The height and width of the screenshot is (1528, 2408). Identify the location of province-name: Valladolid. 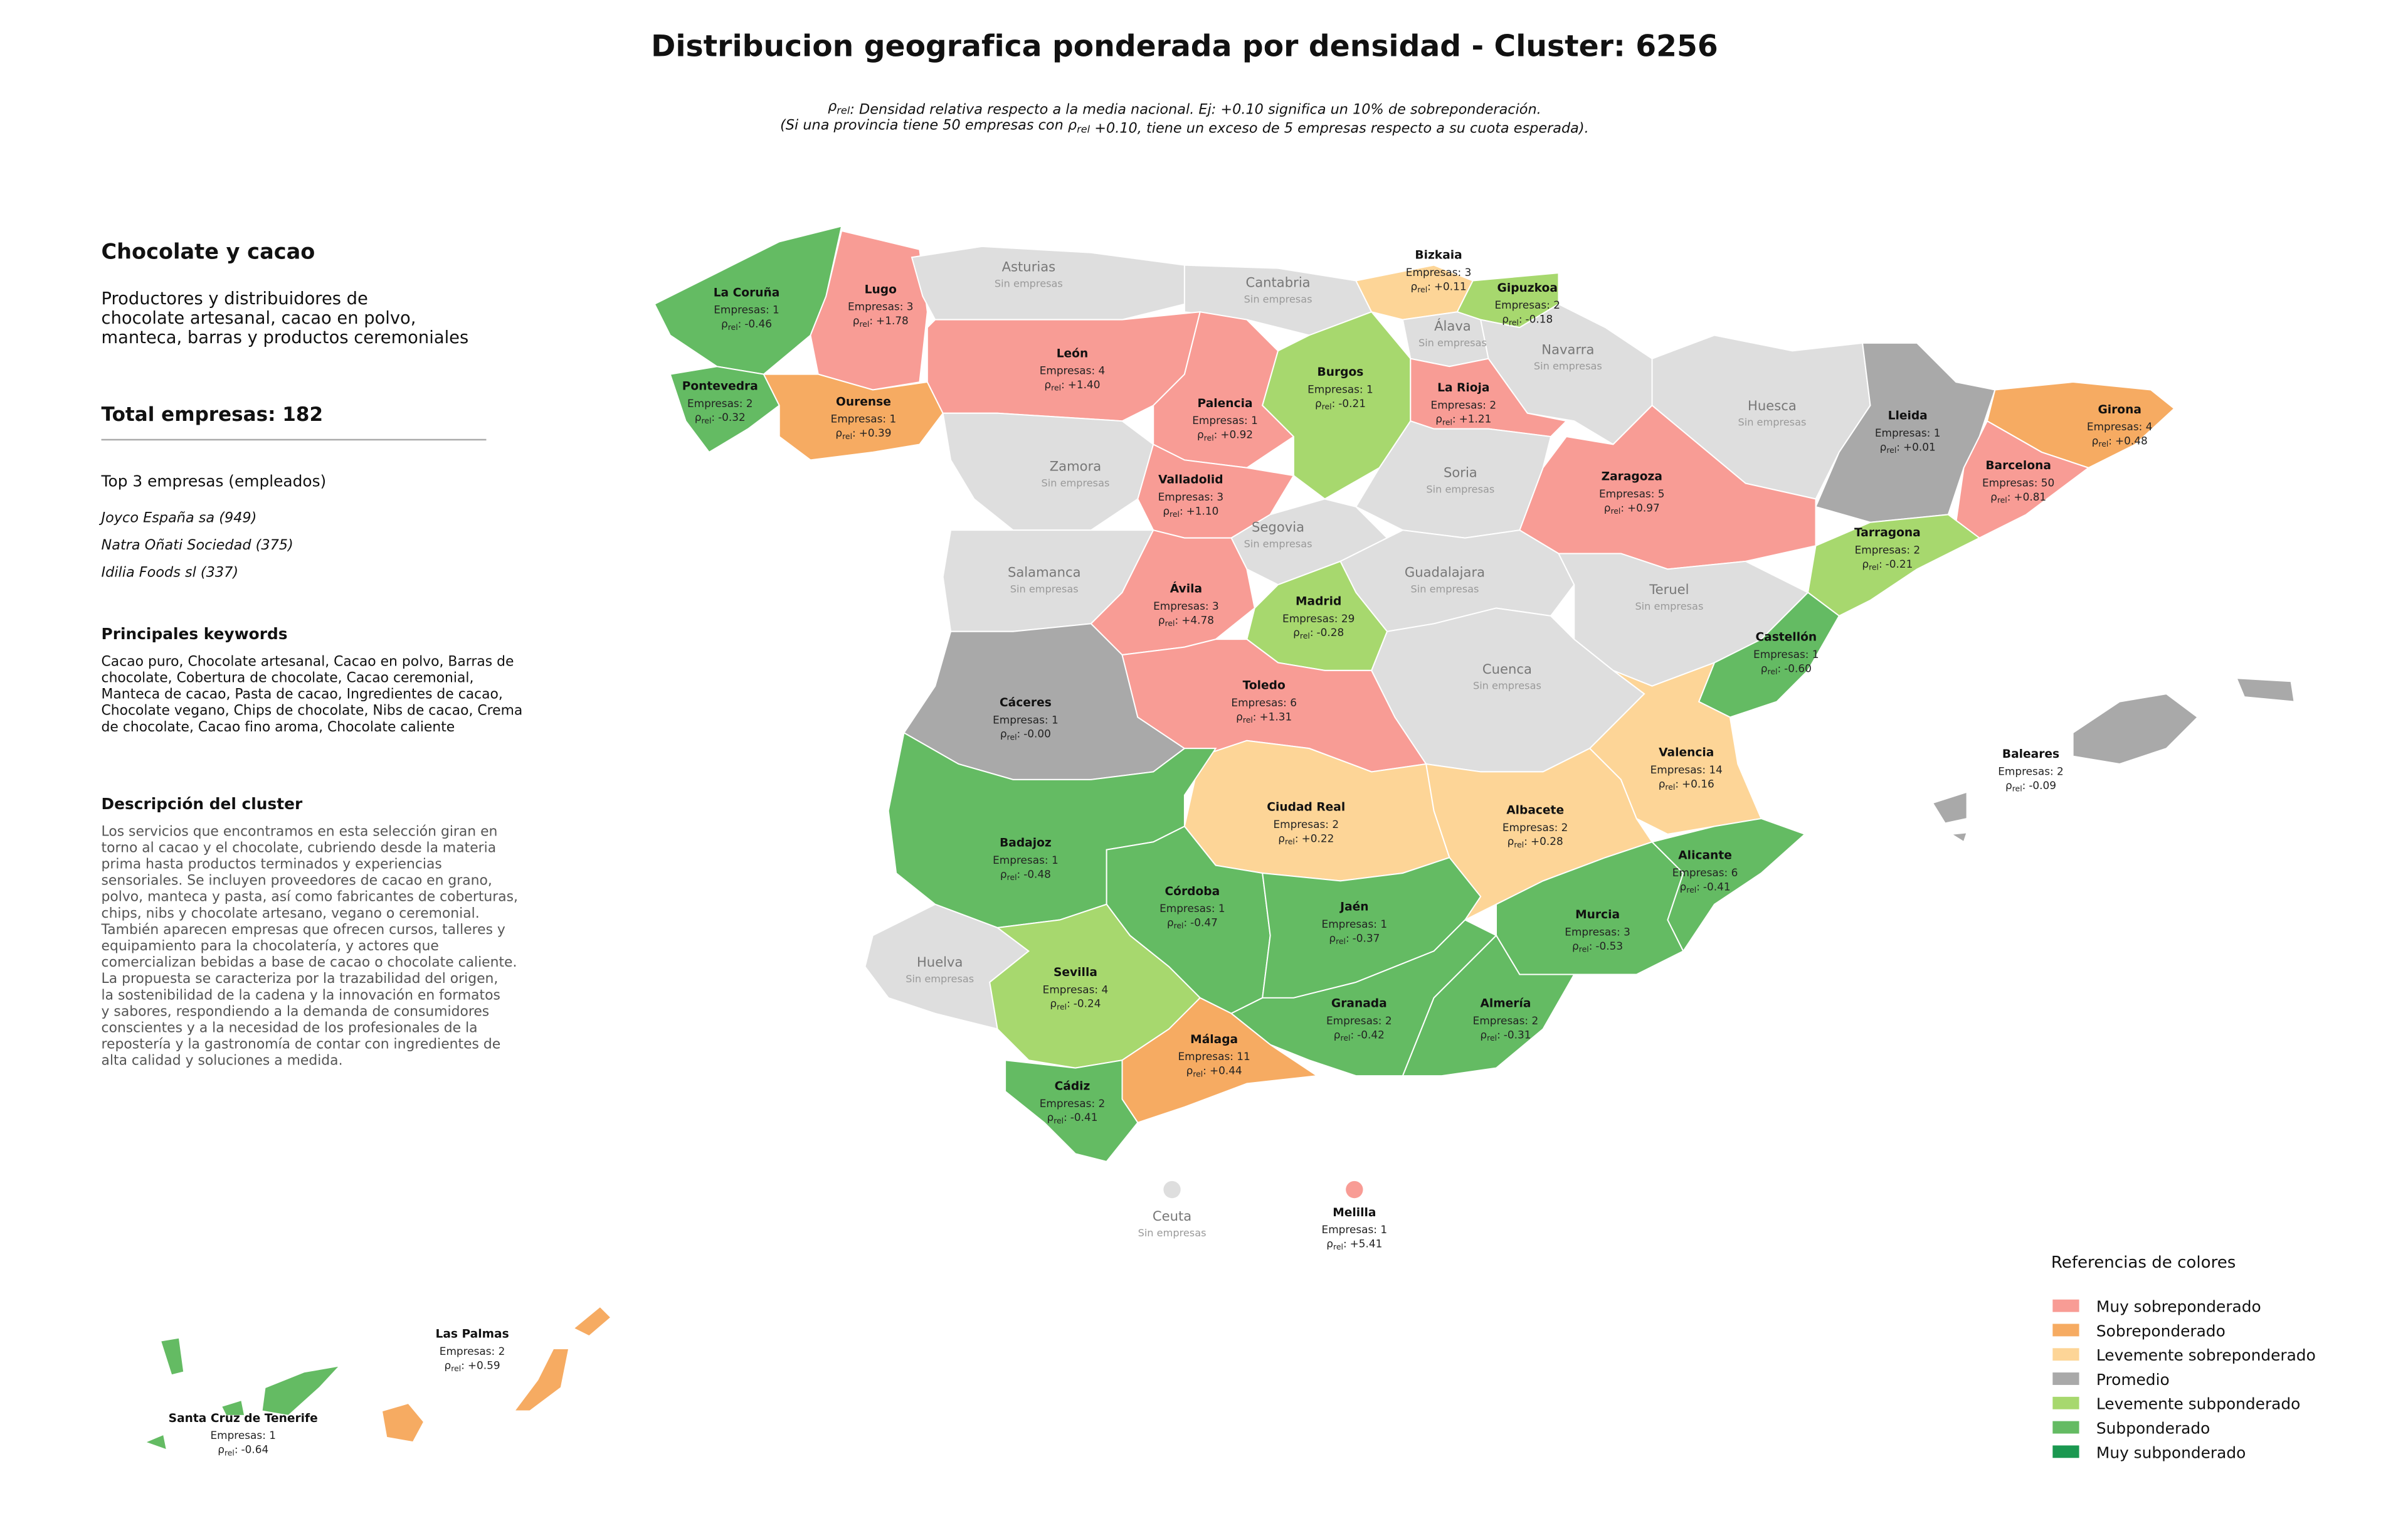
(1190, 480).